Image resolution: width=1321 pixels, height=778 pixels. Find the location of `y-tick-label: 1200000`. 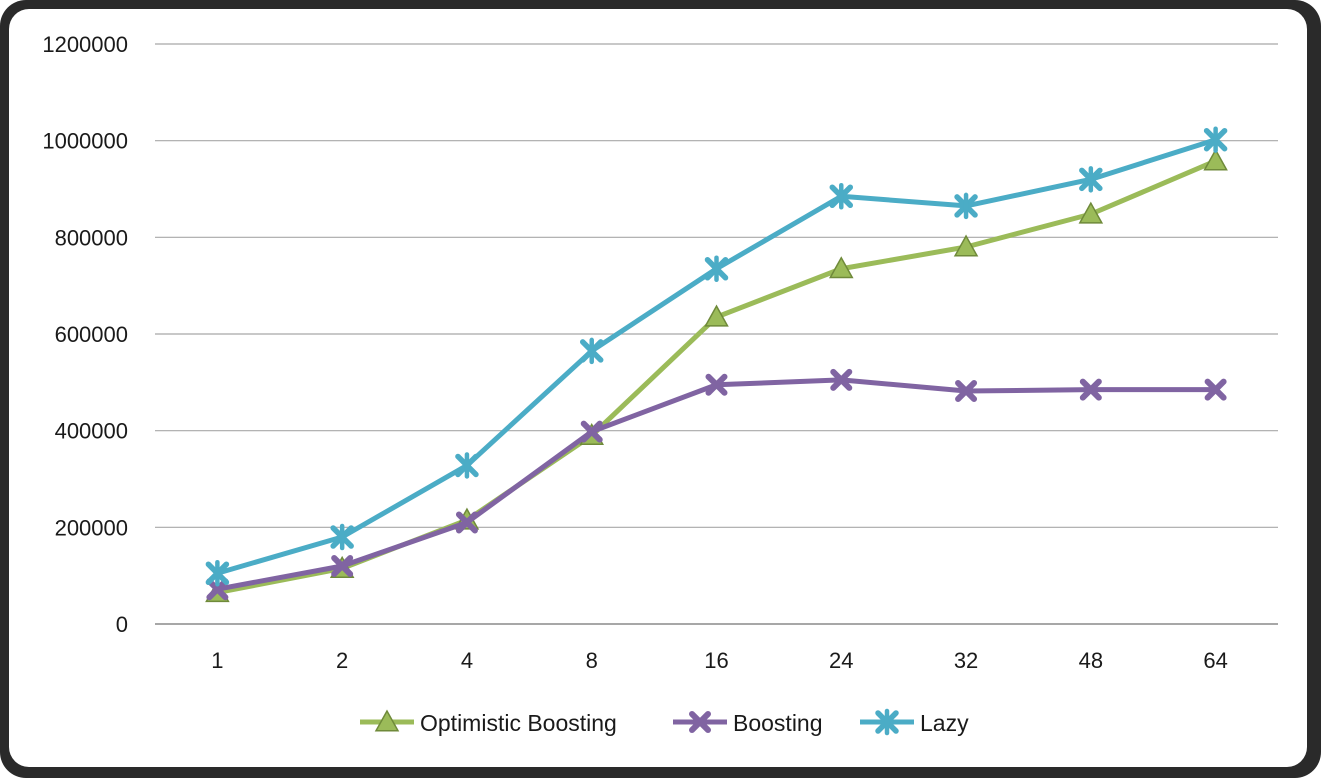

y-tick-label: 1200000 is located at coordinates (85, 44).